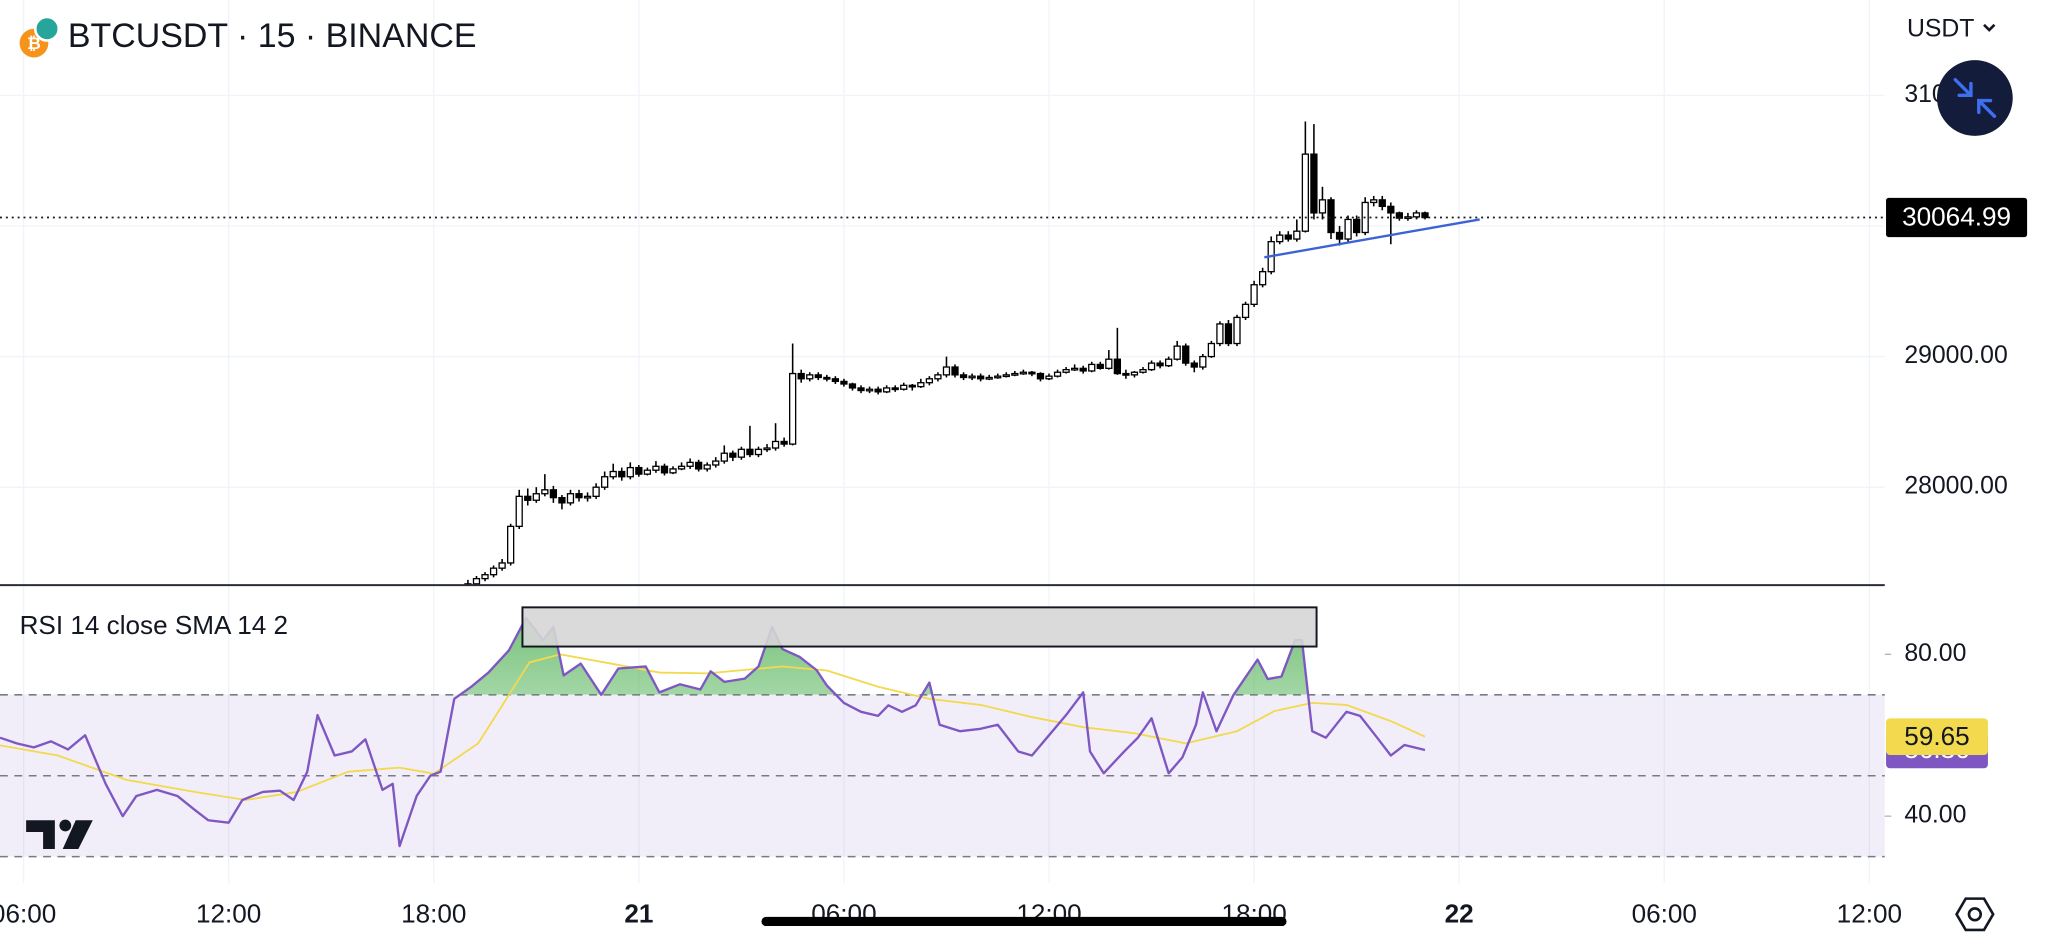 The height and width of the screenshot is (945, 2048). What do you see at coordinates (1955, 355) in the screenshot?
I see `y-tick-label: 29000.00` at bounding box center [1955, 355].